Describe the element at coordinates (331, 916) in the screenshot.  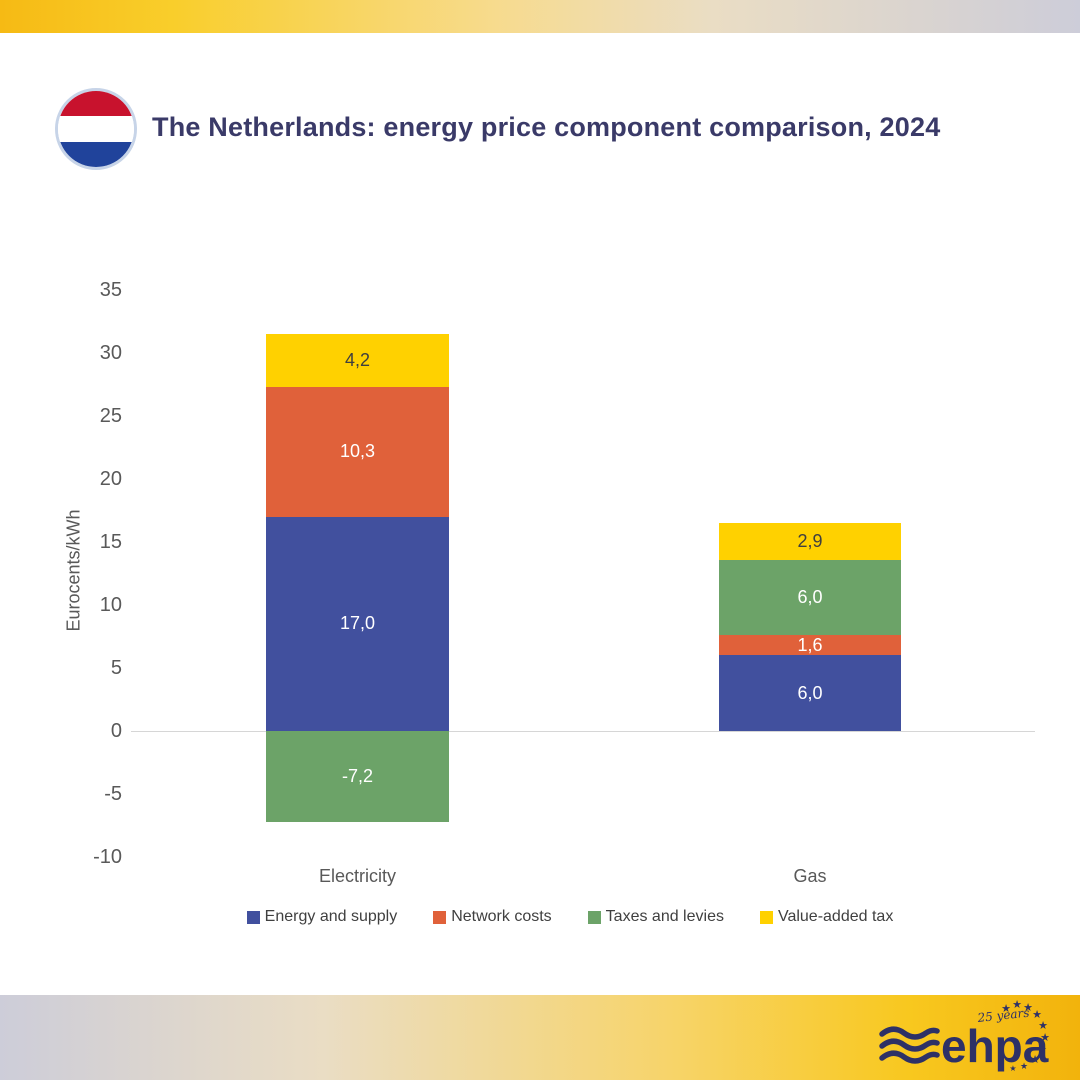
I see `legend-label: Energy and supply` at that location.